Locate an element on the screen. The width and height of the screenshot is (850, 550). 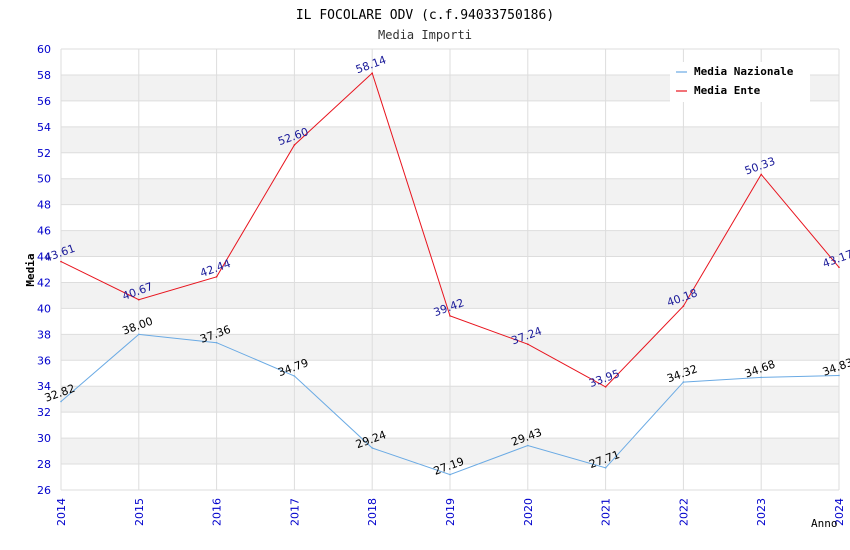
x-tick-label: 2022 is located at coordinates (683, 512).